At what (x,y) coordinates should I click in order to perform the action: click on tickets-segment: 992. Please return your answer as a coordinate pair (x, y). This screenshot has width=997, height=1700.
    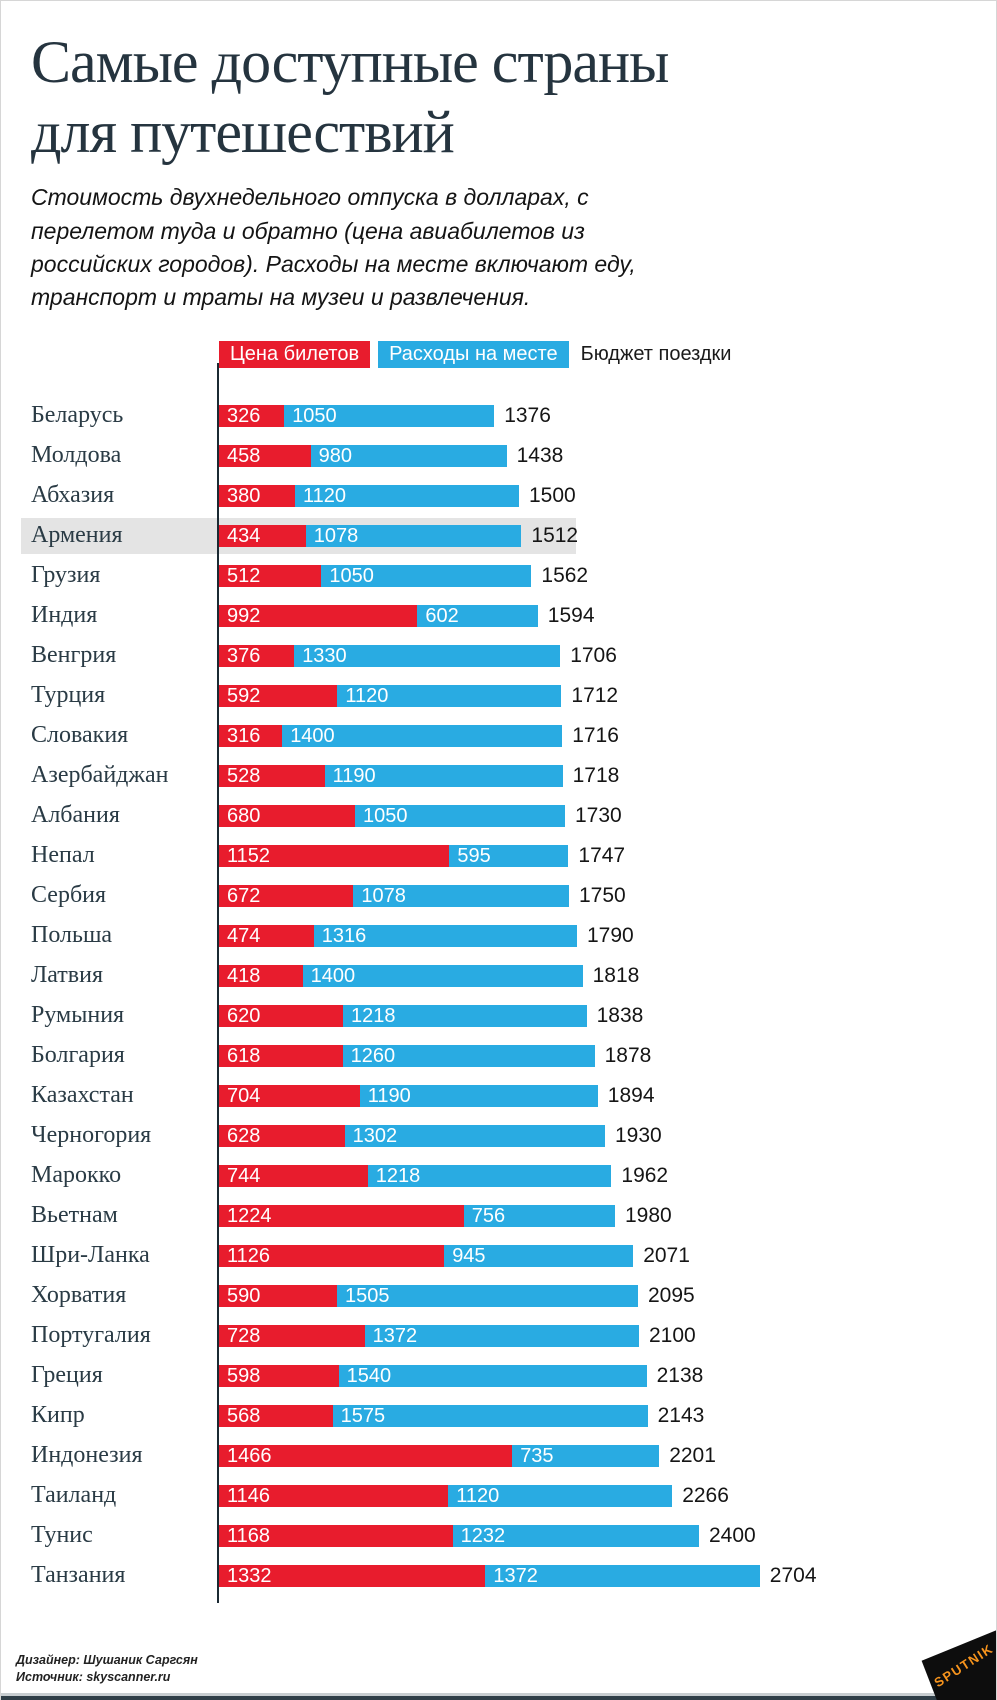
    Looking at the image, I should click on (318, 615).